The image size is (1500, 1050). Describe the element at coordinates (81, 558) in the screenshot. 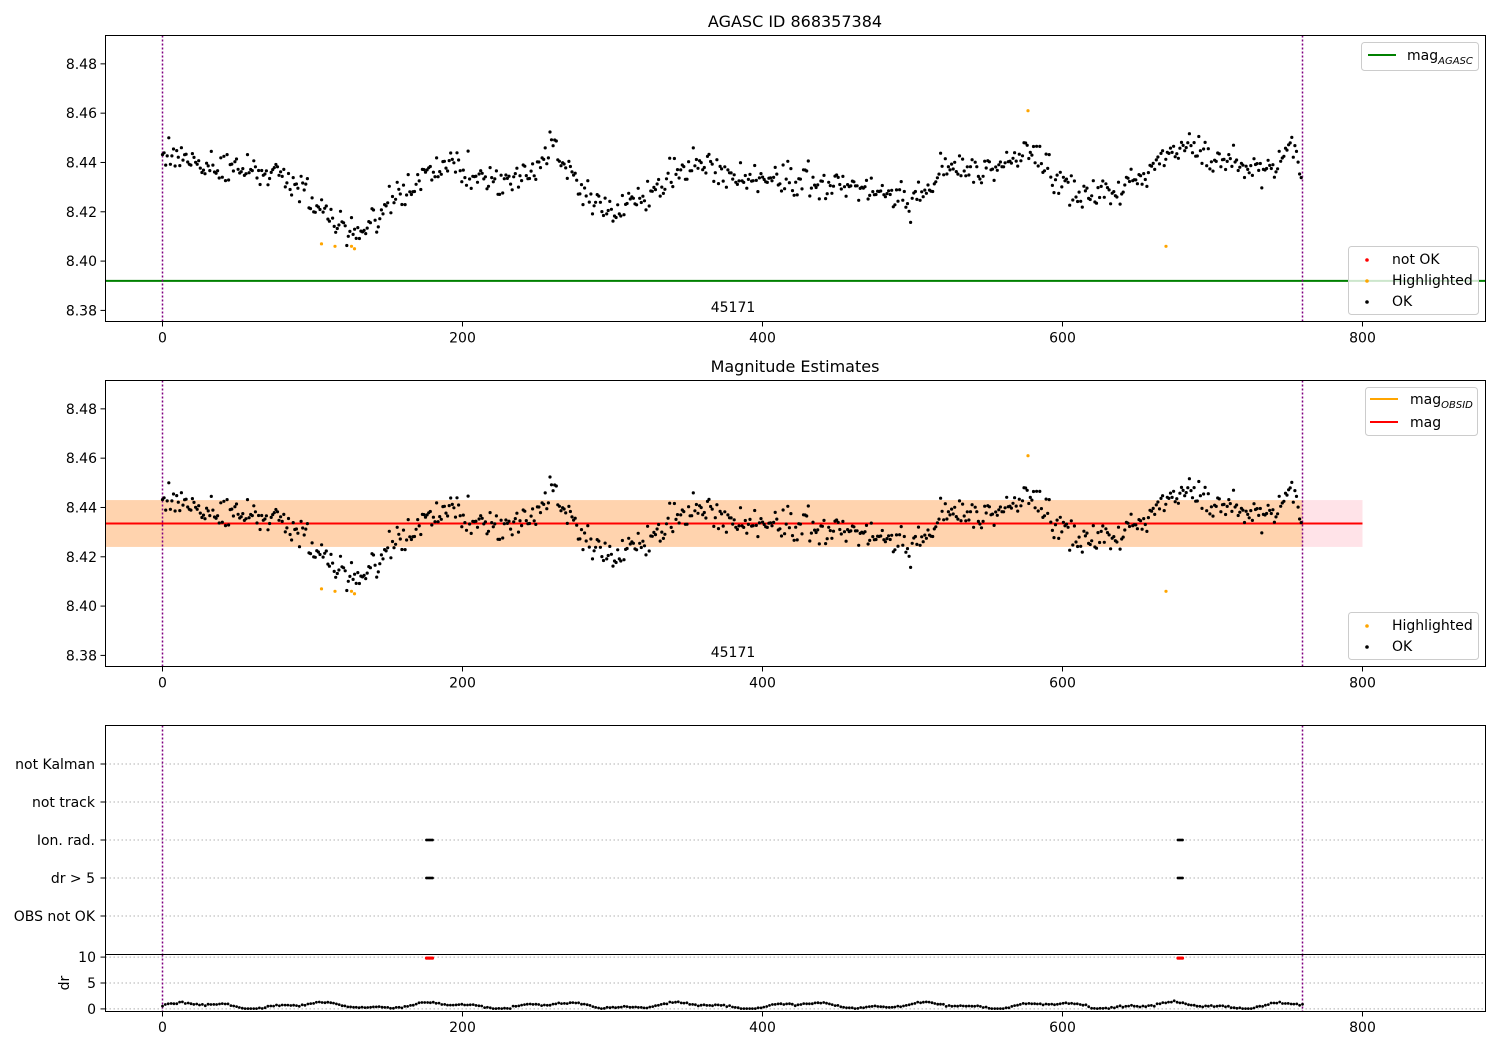

I see `p2-ytick-label: 8.42` at that location.